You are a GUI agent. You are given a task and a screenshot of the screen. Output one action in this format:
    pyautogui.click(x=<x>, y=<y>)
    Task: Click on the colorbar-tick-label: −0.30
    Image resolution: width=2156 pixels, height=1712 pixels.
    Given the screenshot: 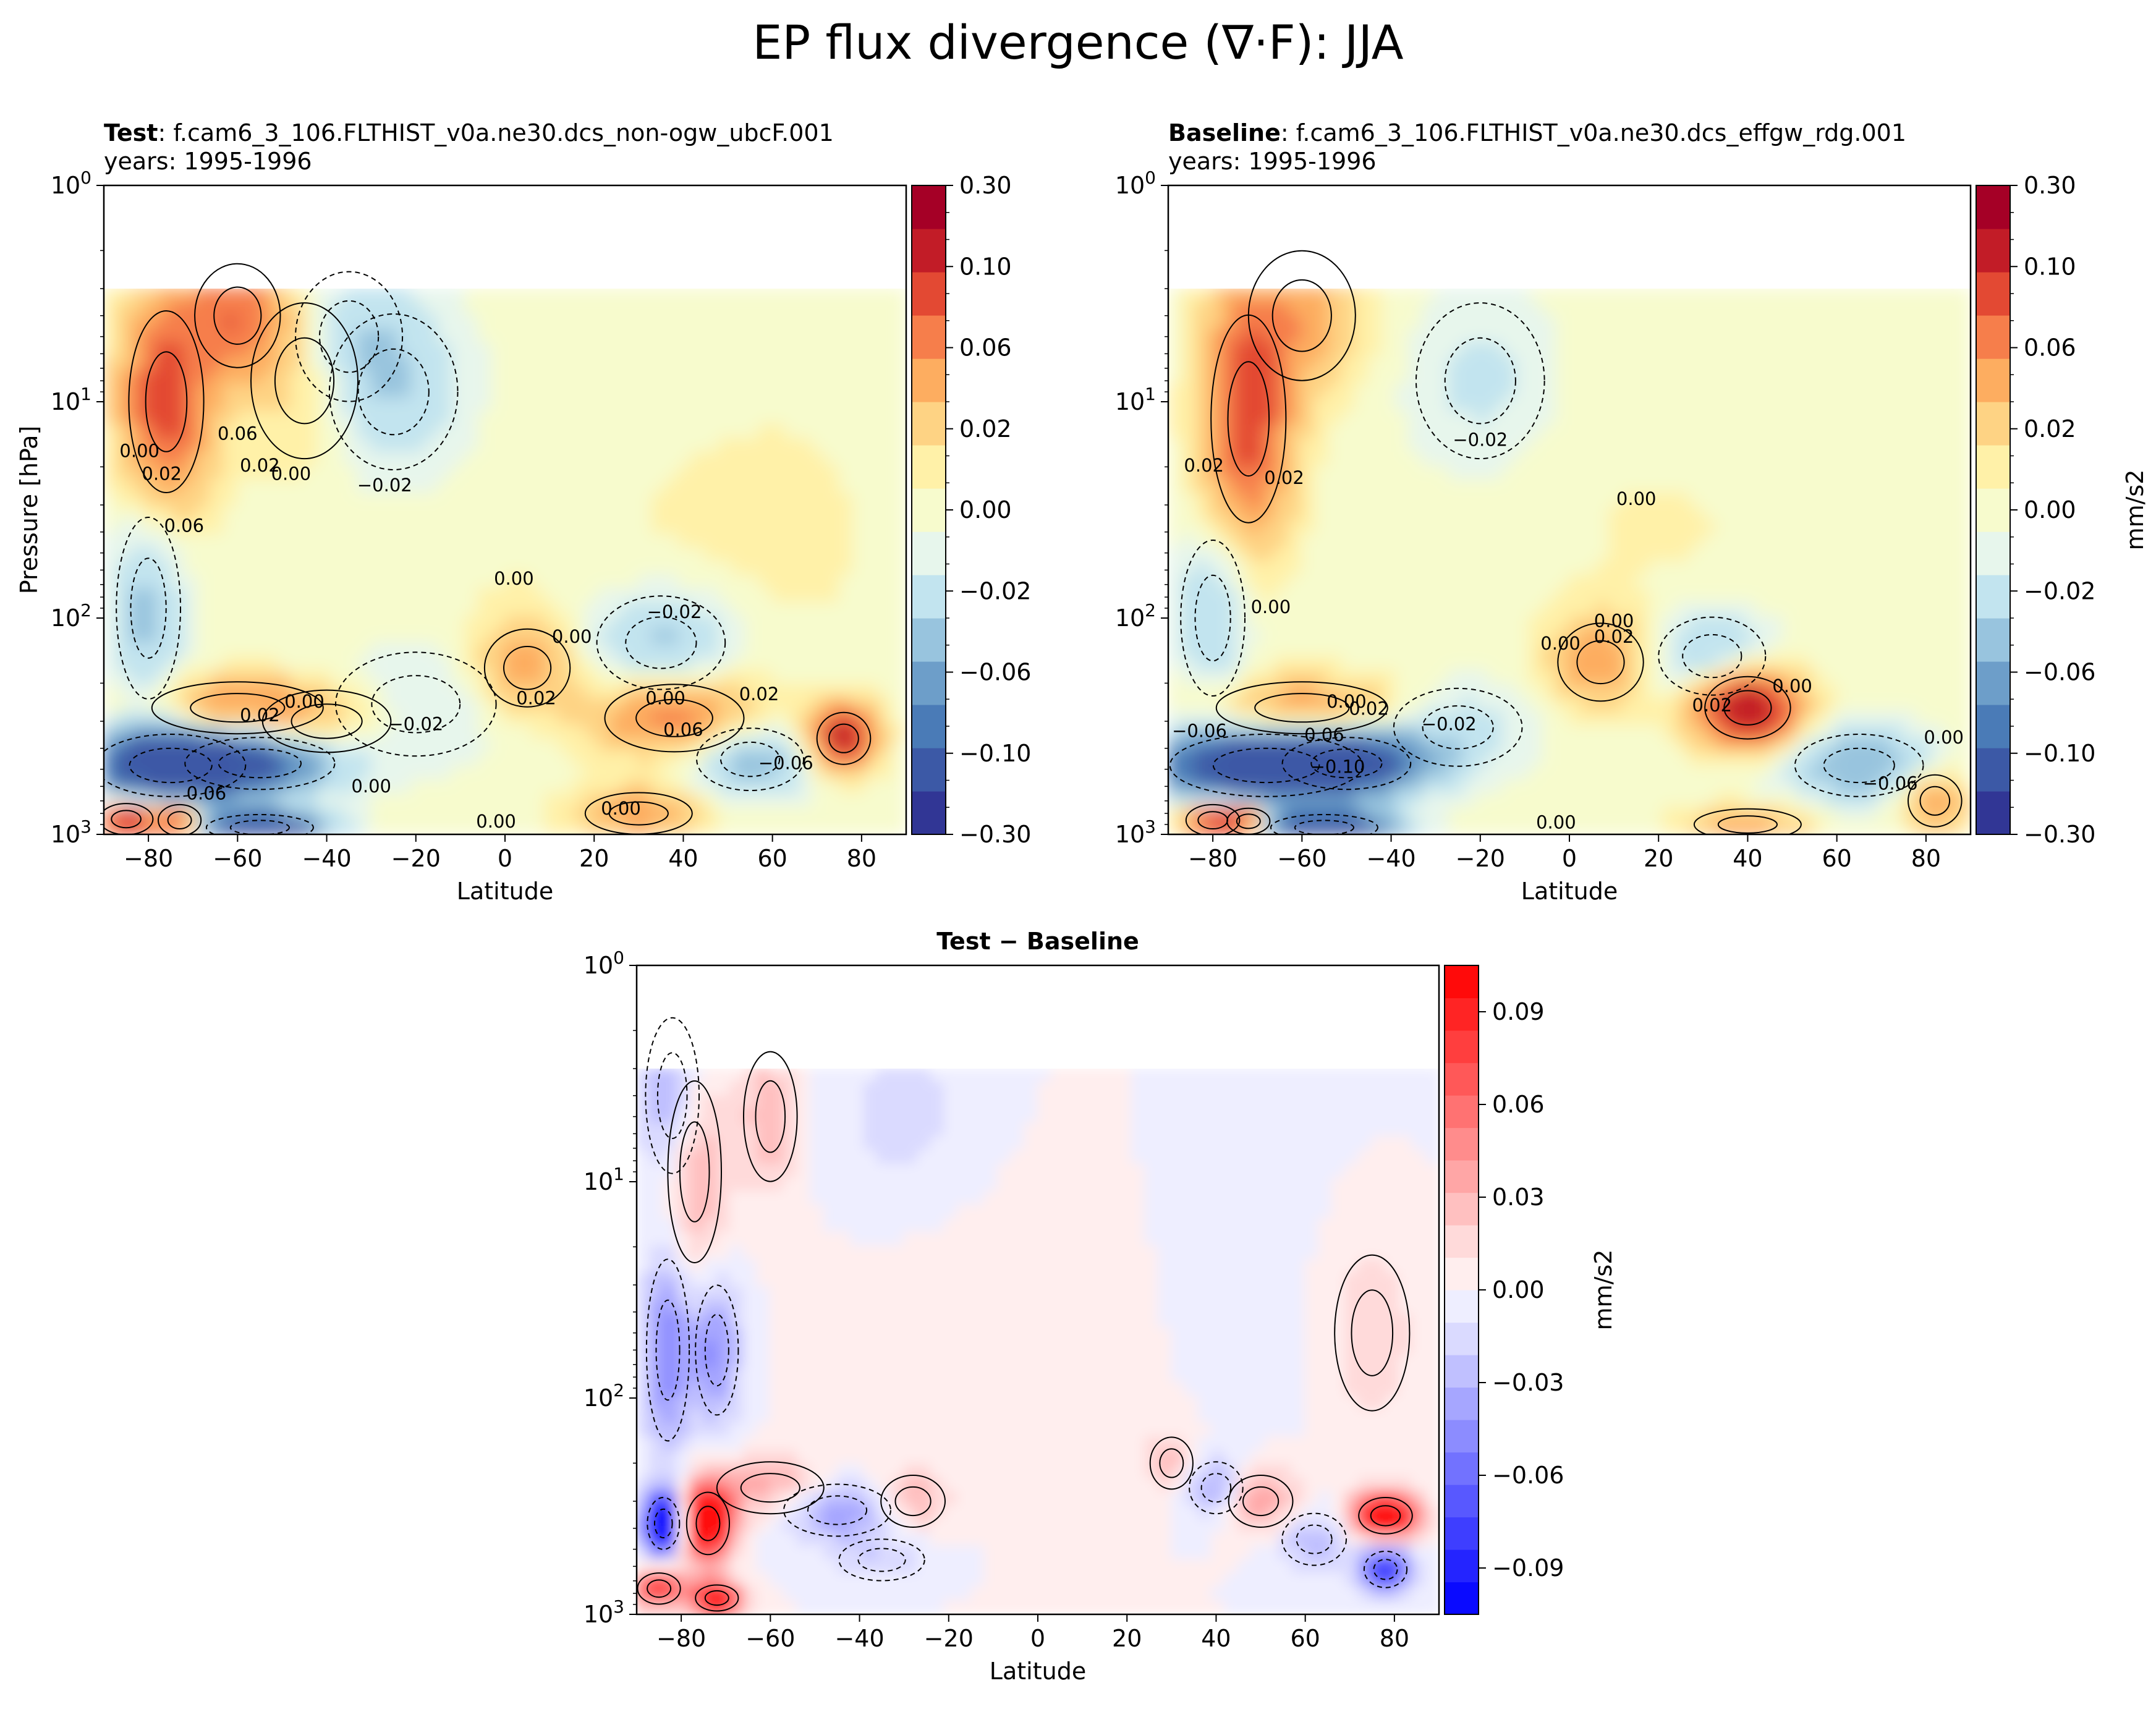 What is the action you would take?
    pyautogui.click(x=995, y=834)
    